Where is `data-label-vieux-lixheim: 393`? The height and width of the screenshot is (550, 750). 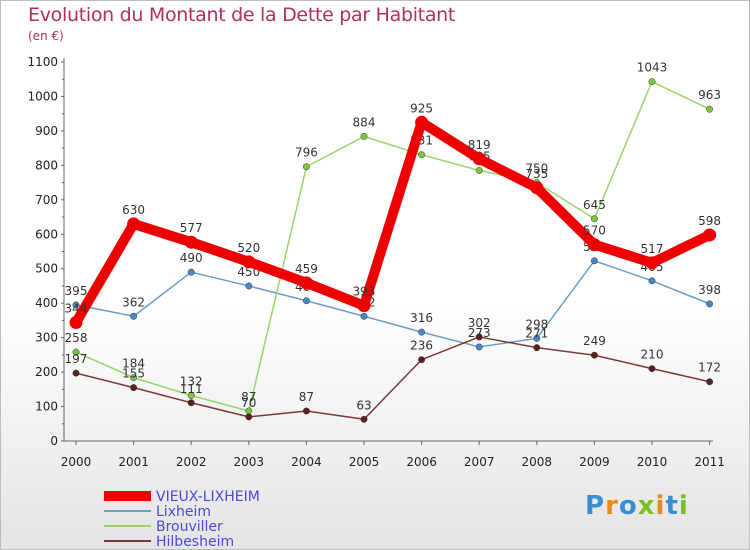
data-label-vieux-lixheim: 393 is located at coordinates (364, 292).